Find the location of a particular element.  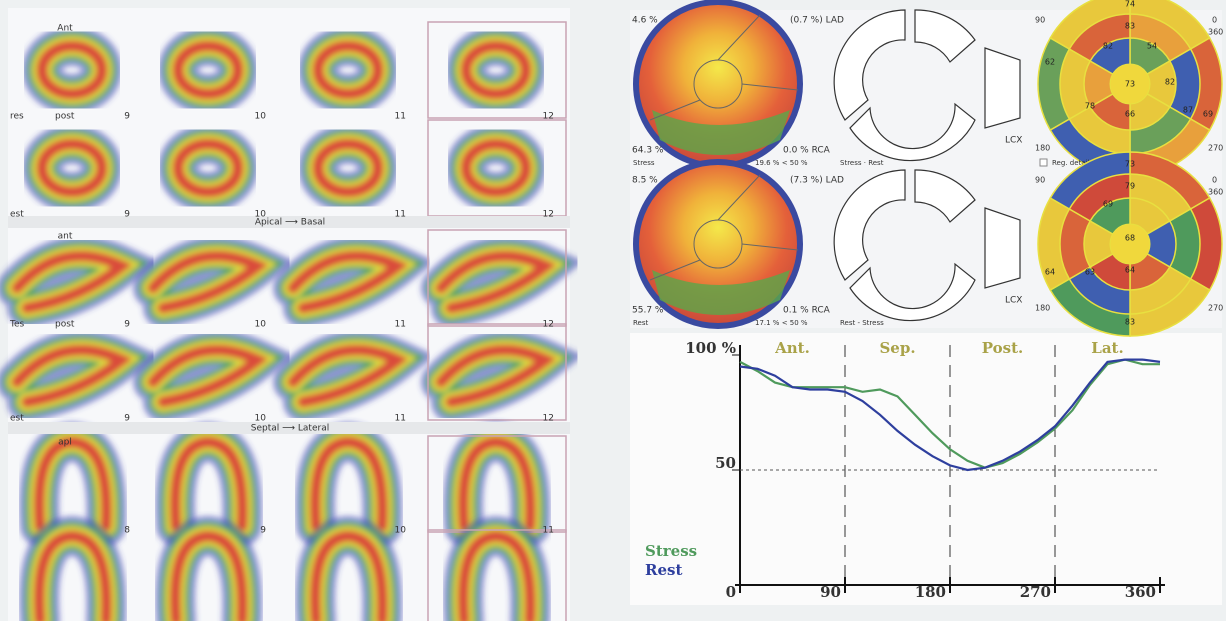

slice-number: 8 is located at coordinates (127, 531).